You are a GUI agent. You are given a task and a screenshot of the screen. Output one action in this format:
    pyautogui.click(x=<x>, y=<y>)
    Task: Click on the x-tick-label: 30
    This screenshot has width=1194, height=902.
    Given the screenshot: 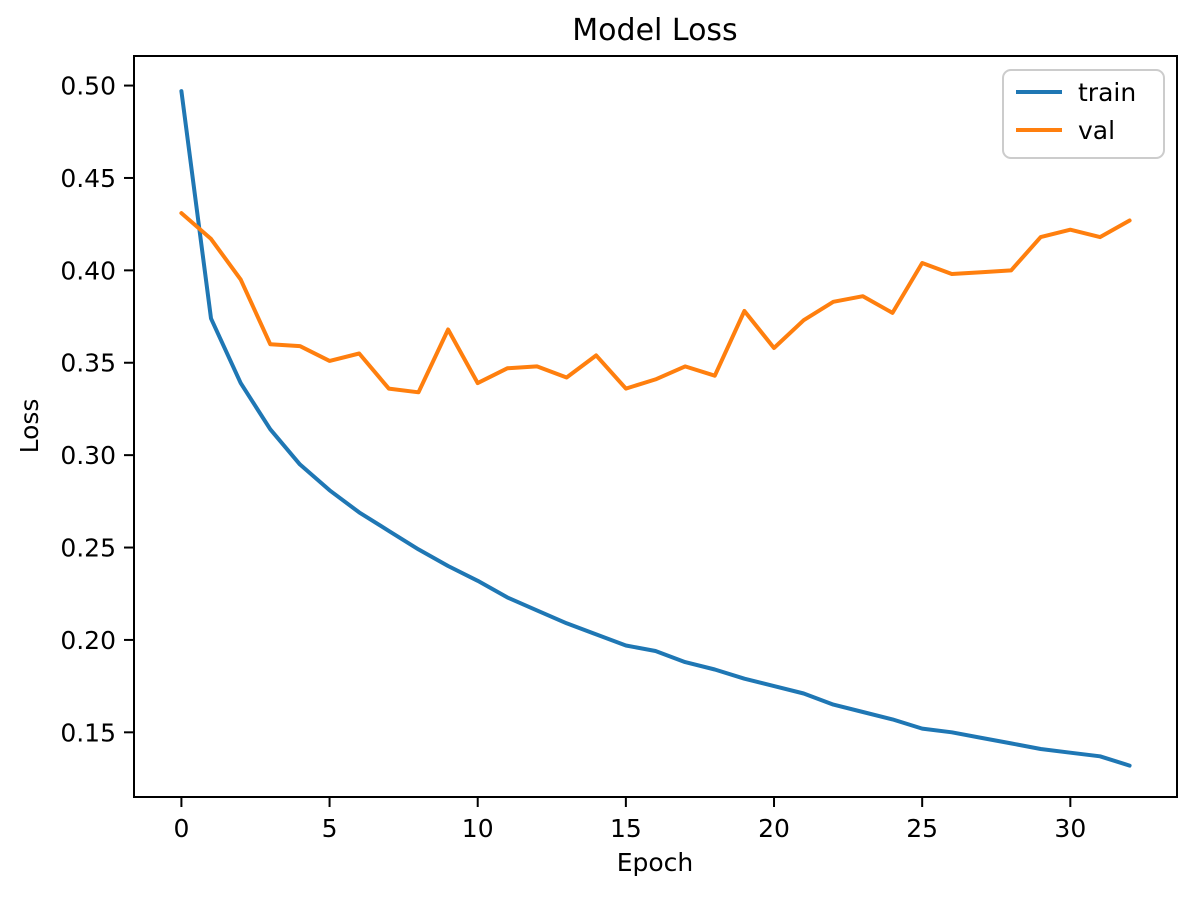 What is the action you would take?
    pyautogui.click(x=1070, y=828)
    